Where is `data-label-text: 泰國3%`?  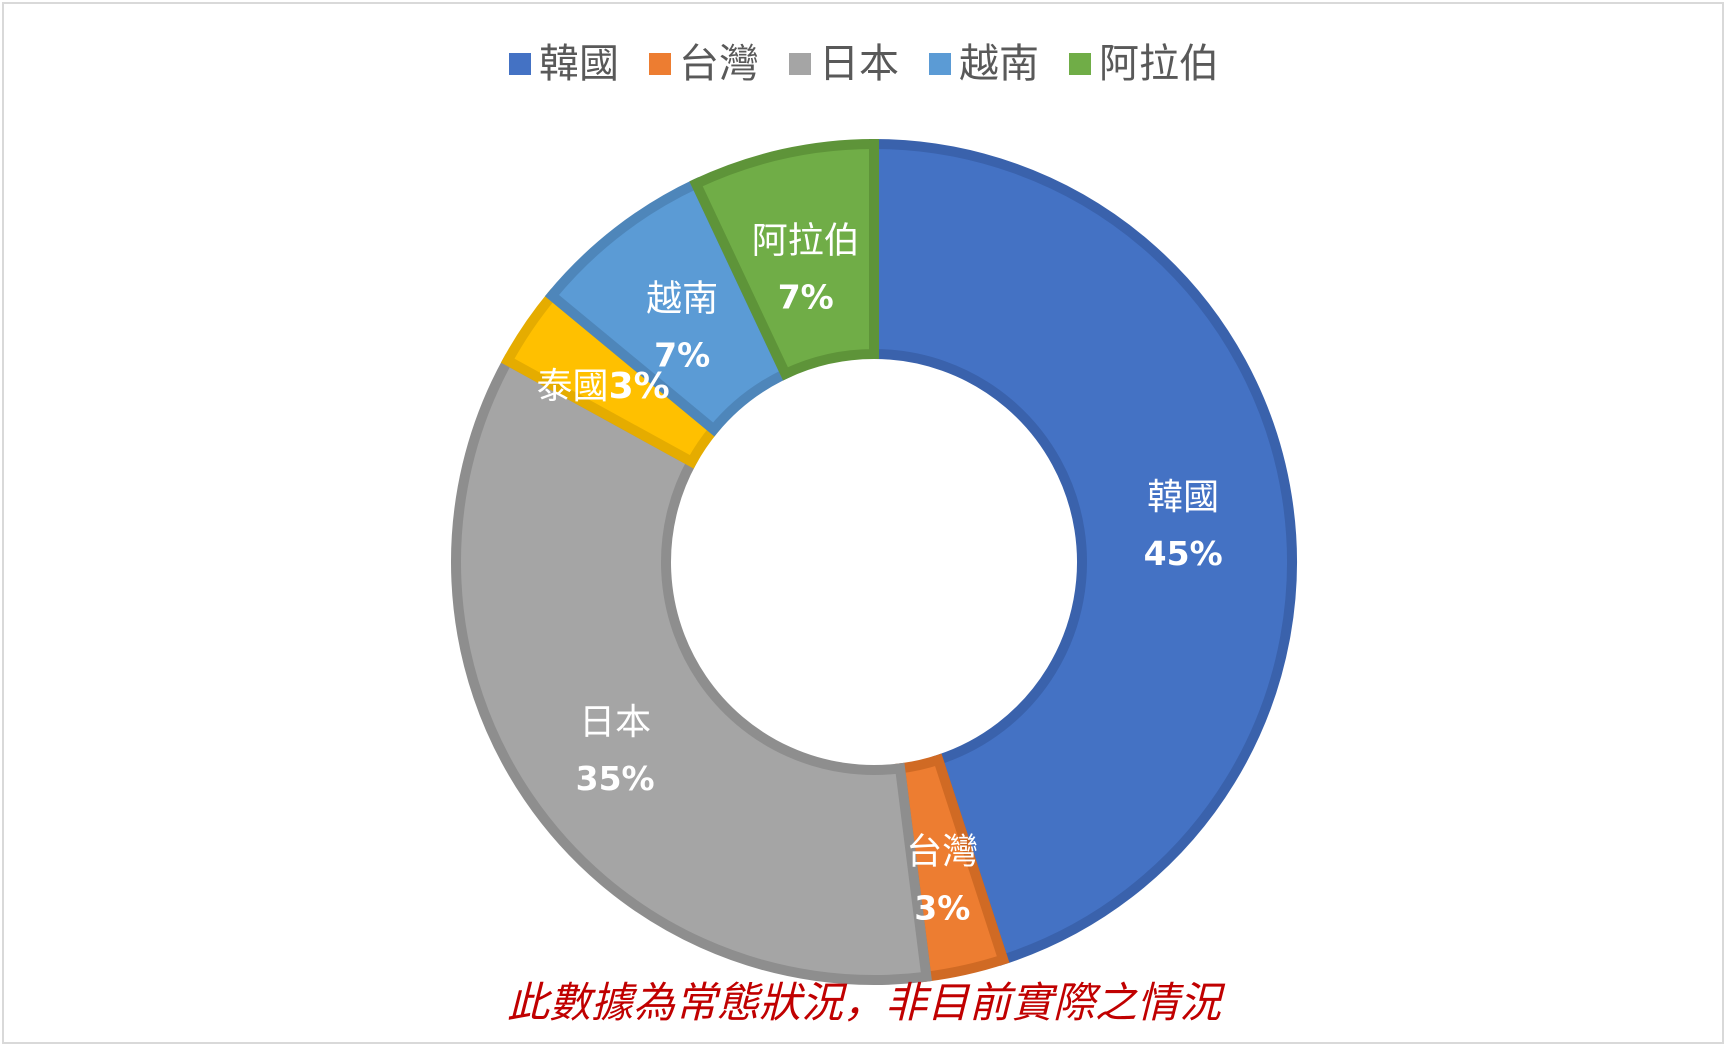 data-label-text: 泰國3% is located at coordinates (603, 386).